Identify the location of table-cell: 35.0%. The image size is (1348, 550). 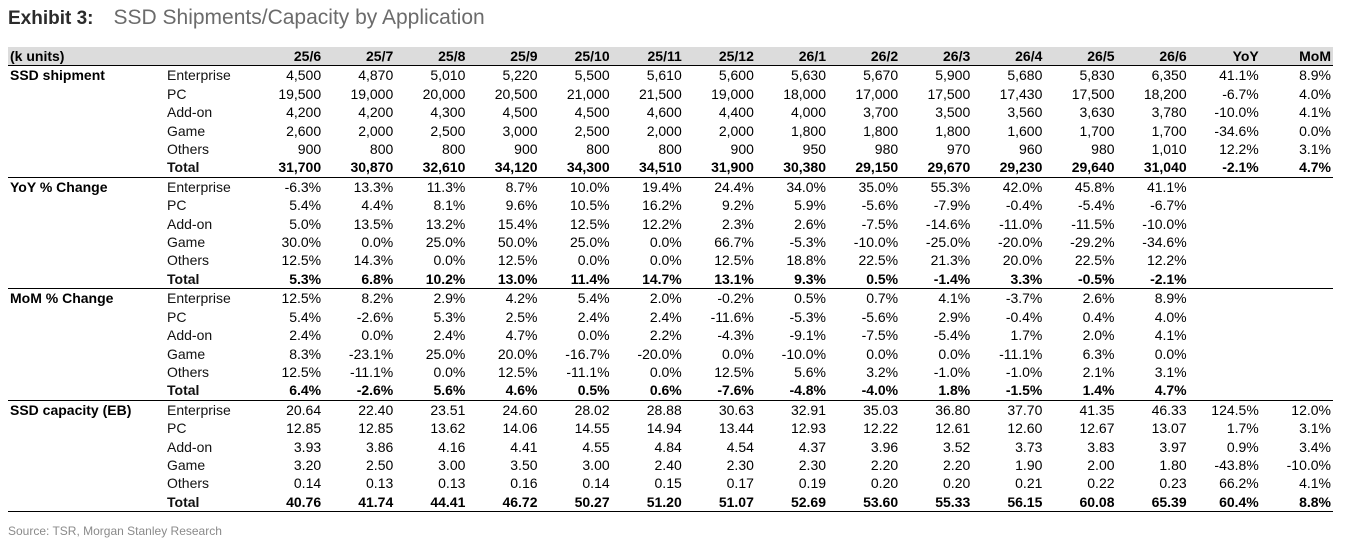
(878, 186).